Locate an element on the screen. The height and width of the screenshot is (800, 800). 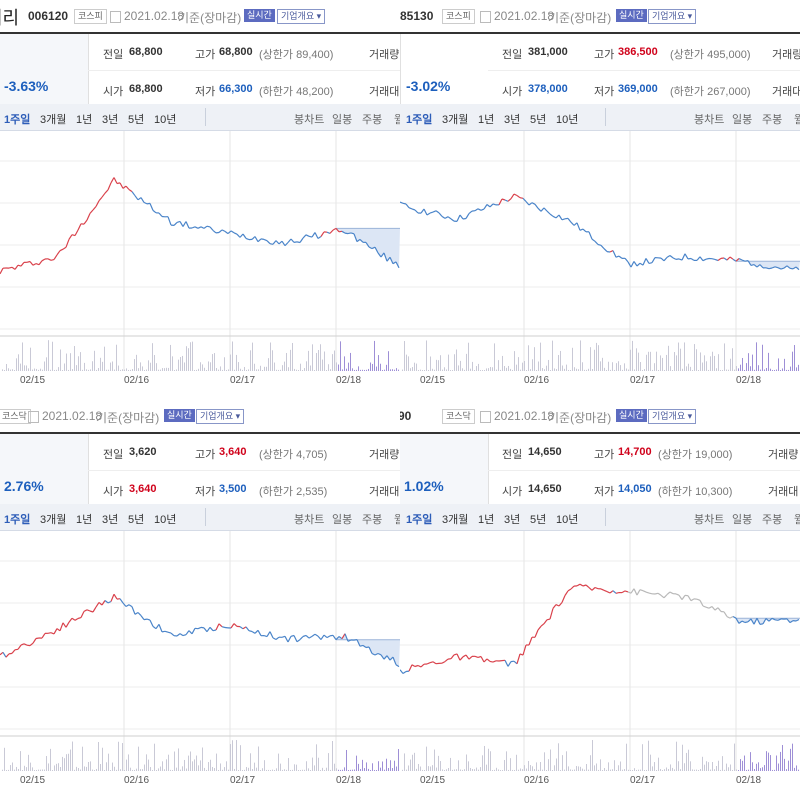
low-value: 66,300 is located at coordinates (236, 89).